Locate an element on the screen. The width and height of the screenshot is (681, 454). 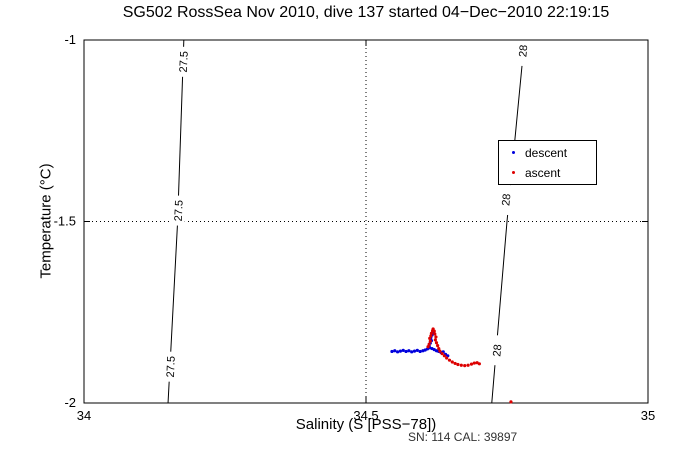
descent-marker-icon is located at coordinates (513, 152).